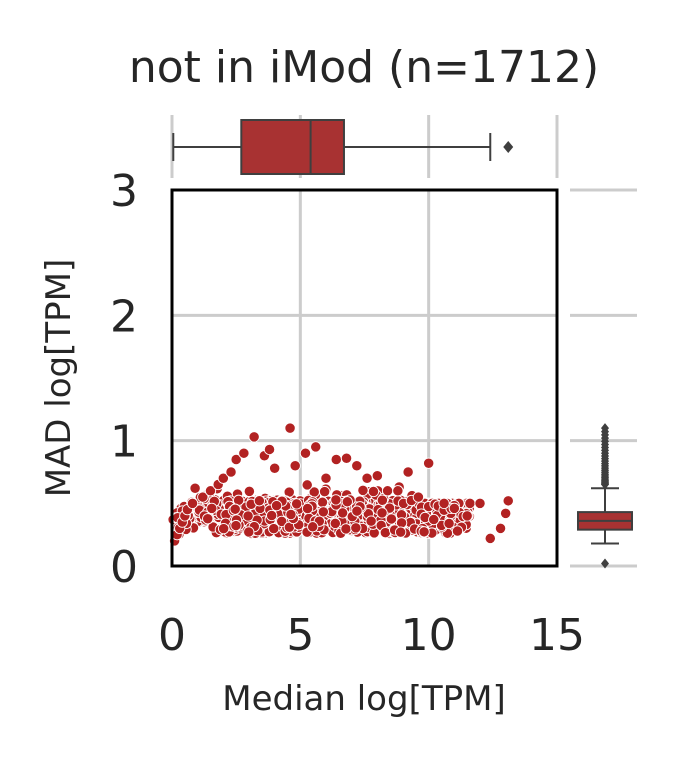 Image resolution: width=677 pixels, height=759 pixels. Describe the element at coordinates (300, 635) in the screenshot. I see `x-tick-label: 5` at that location.